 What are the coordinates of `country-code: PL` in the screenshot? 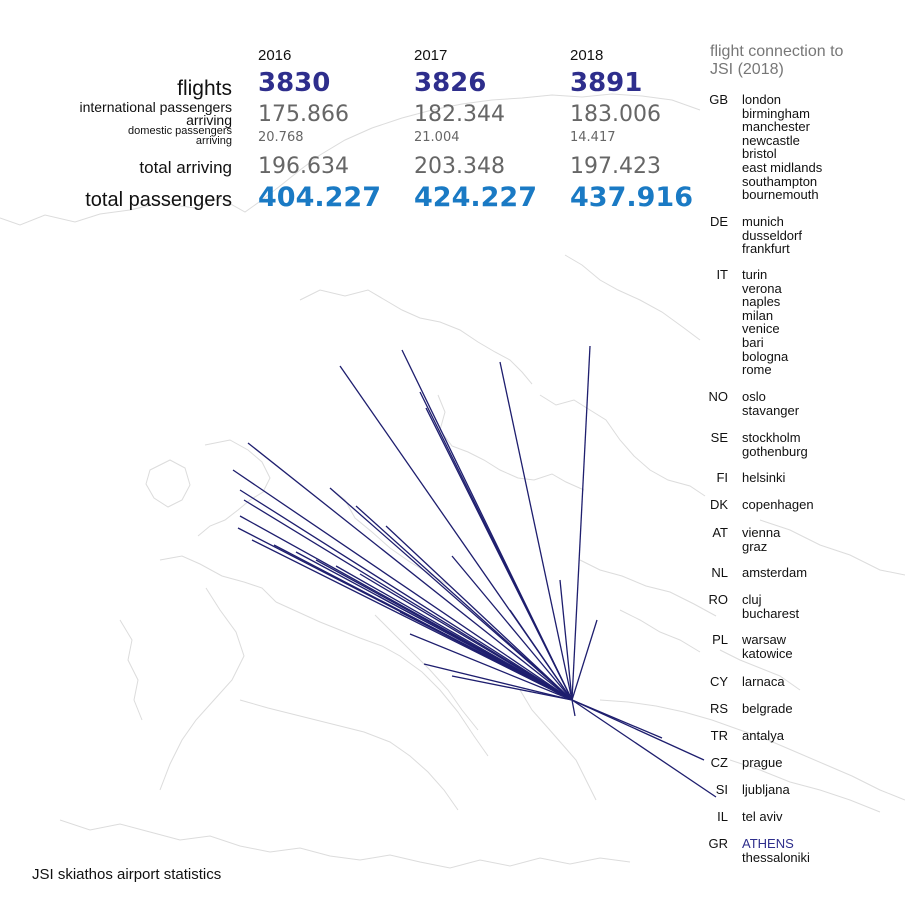 It's located at (720, 639).